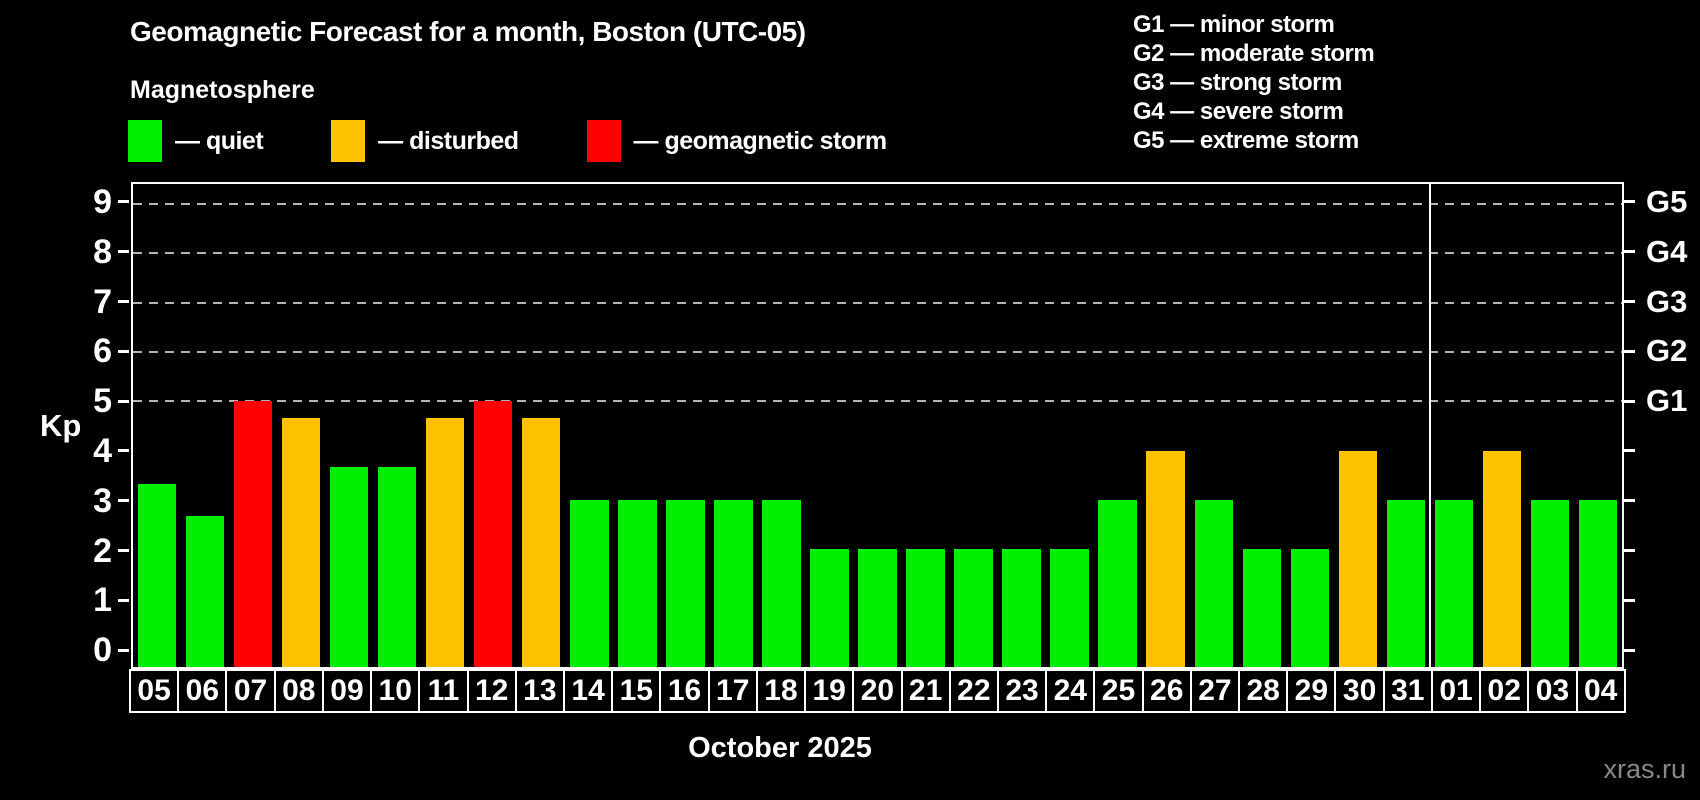 The height and width of the screenshot is (800, 1700). What do you see at coordinates (1238, 111) in the screenshot?
I see `g-legend-line-g4: G4 — severe storm` at bounding box center [1238, 111].